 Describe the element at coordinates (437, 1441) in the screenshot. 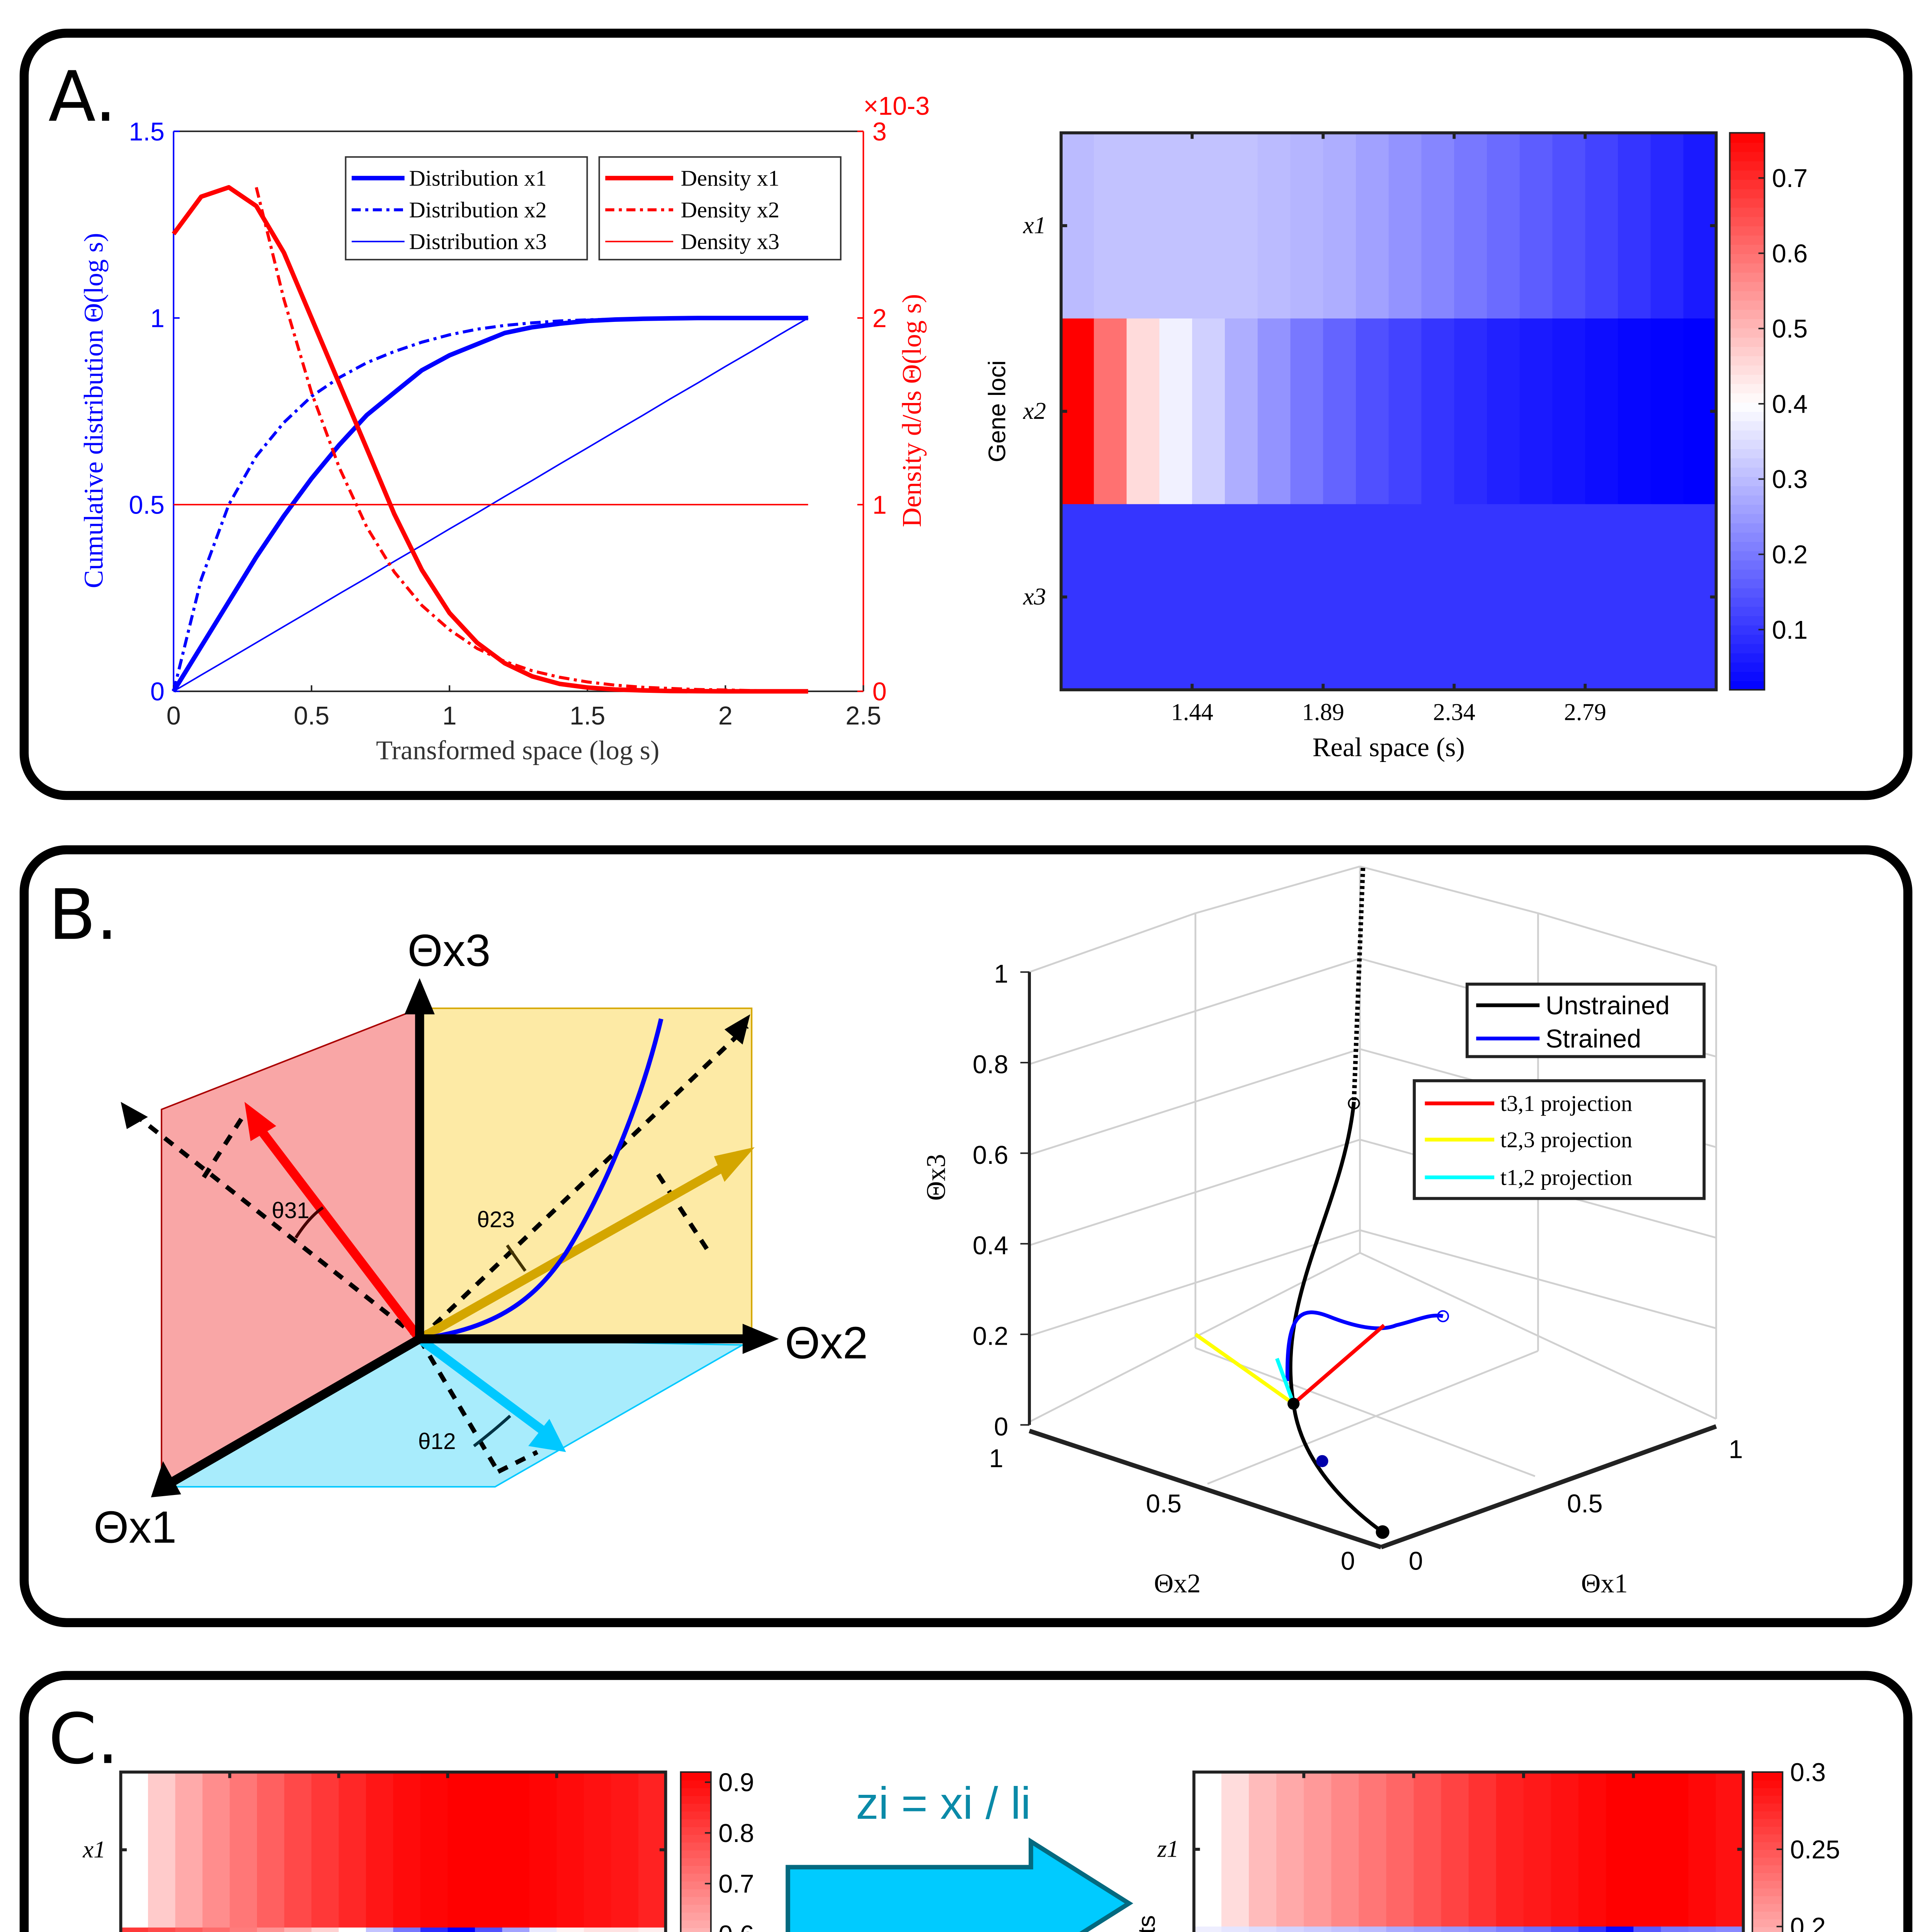

I see `label-angle-12: θ12` at that location.